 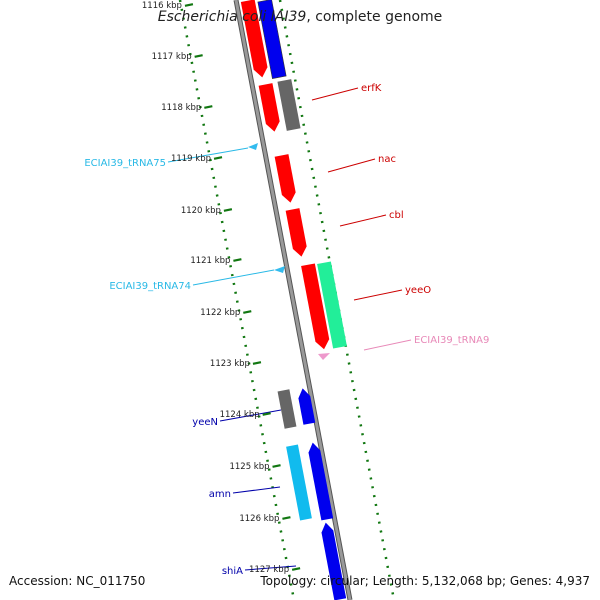 I want to click on tick-label: 1127 kbp, so click(x=269, y=570).